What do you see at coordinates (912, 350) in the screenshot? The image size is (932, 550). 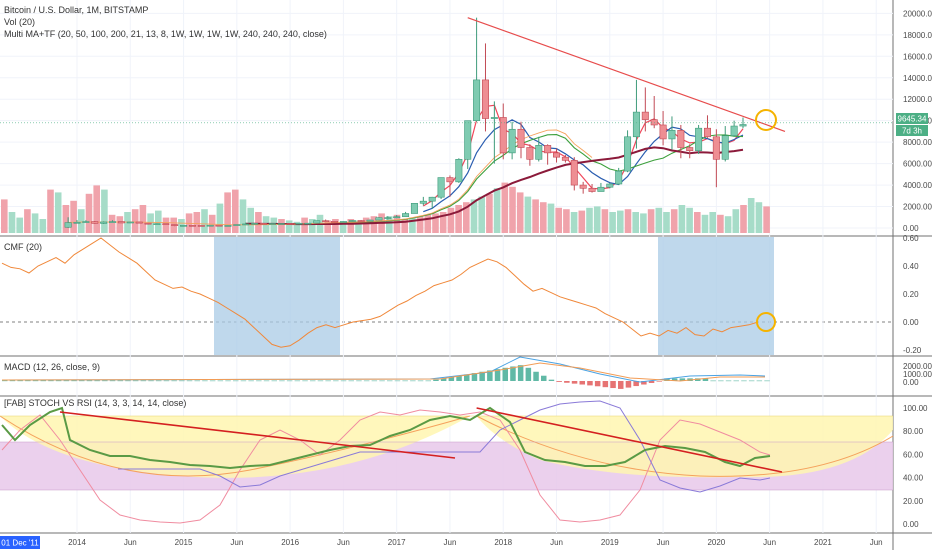 I see `cmf-tick-label: -0.20` at bounding box center [912, 350].